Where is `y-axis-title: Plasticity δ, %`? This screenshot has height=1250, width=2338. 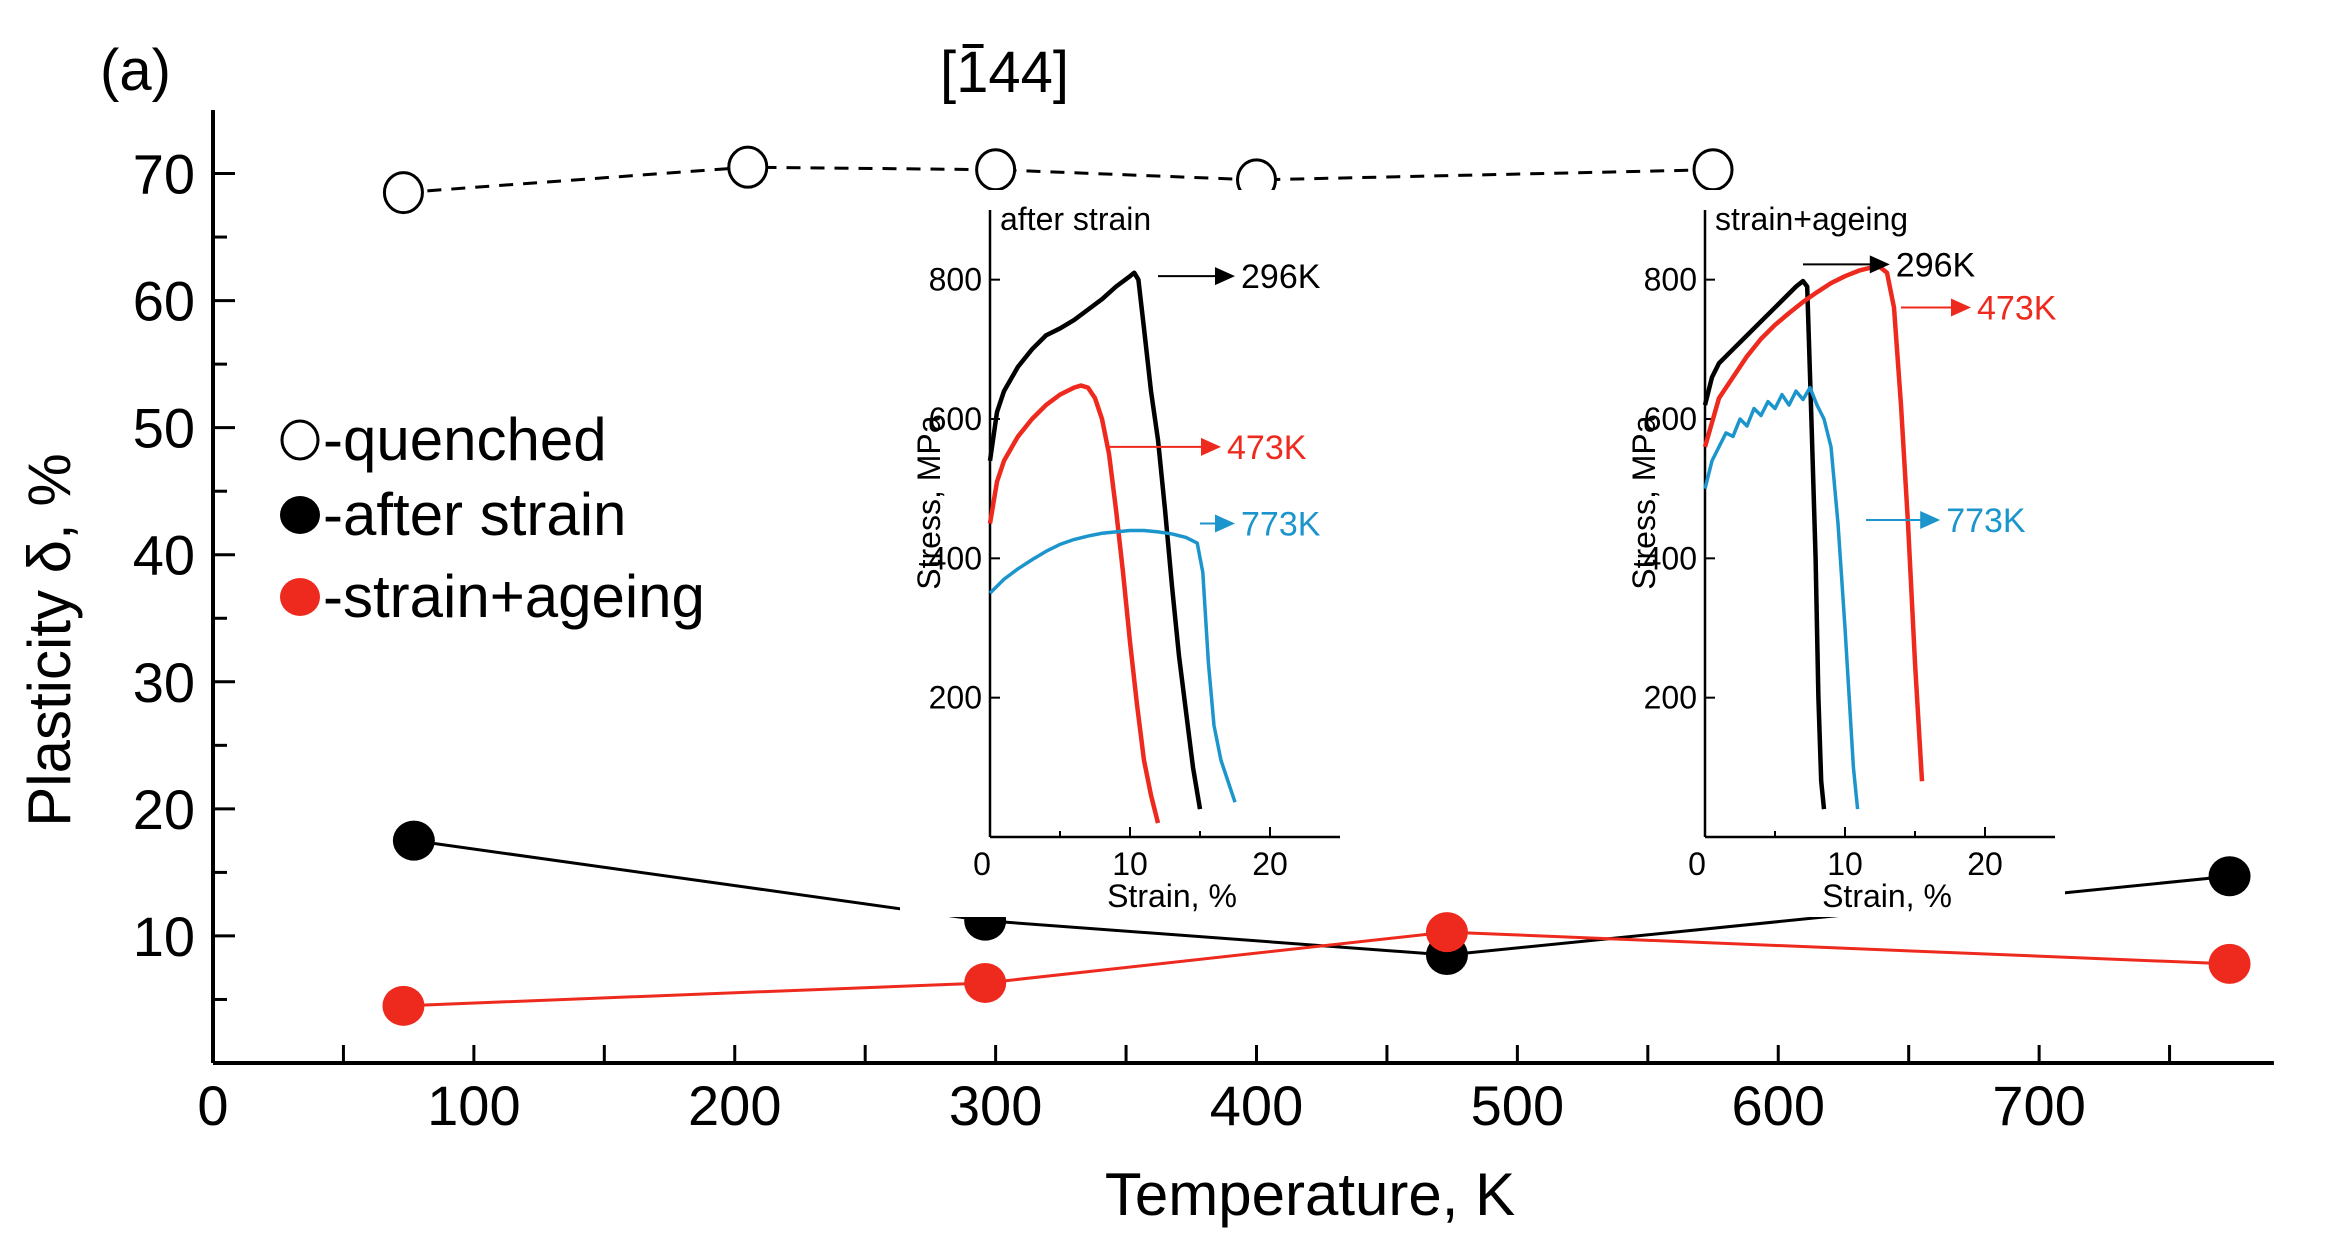 y-axis-title: Plasticity δ, % is located at coordinates (49, 639).